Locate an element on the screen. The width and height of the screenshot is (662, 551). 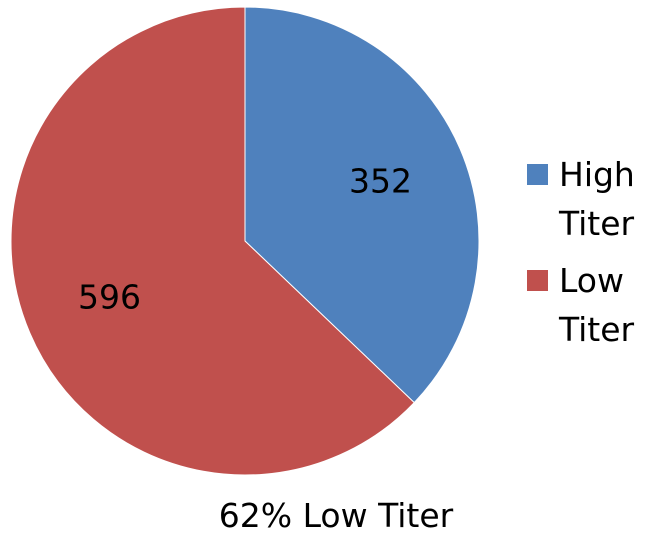
legend-label-low-titer: Low Titer is located at coordinates (597, 305).